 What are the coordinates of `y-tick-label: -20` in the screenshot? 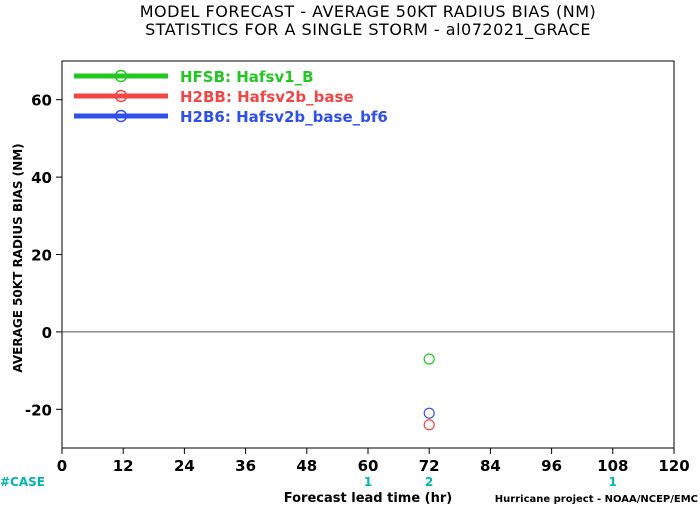 It's located at (38, 410).